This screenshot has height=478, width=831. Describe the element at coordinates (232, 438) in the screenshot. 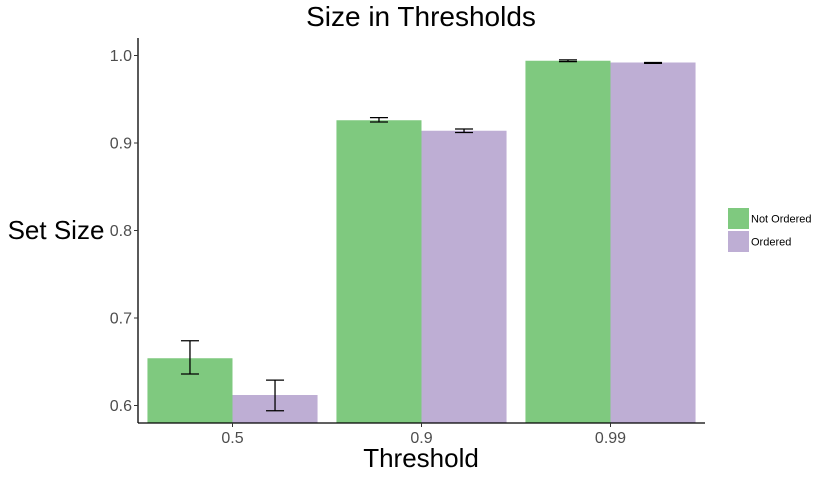

I see `x-tick-label: 0.5` at that location.